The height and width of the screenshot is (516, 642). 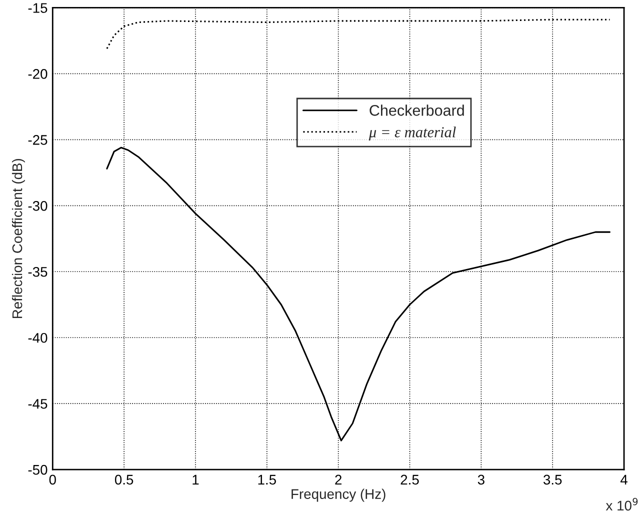 I want to click on y-tick-label: -40, so click(x=38, y=337).